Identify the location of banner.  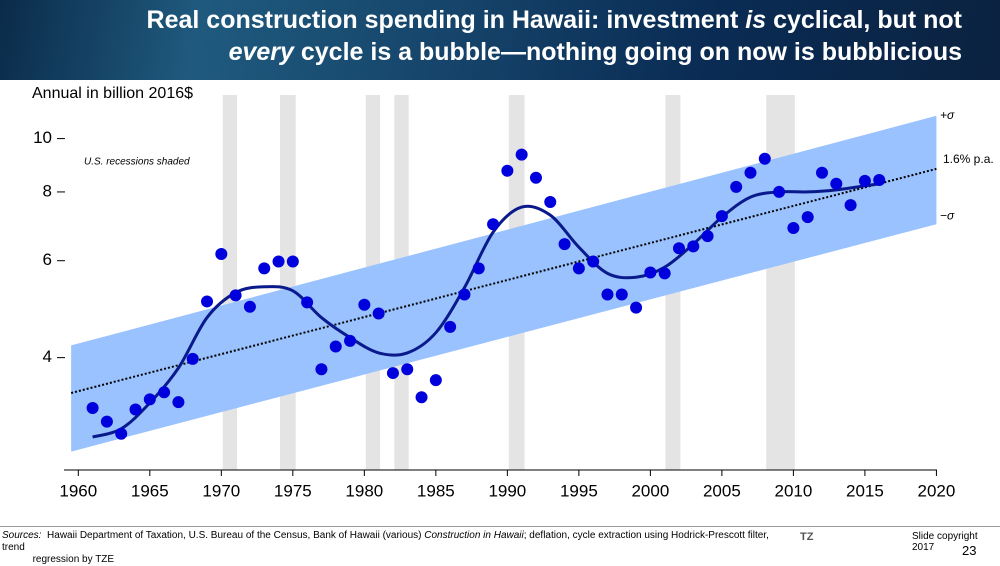
(500, 40).